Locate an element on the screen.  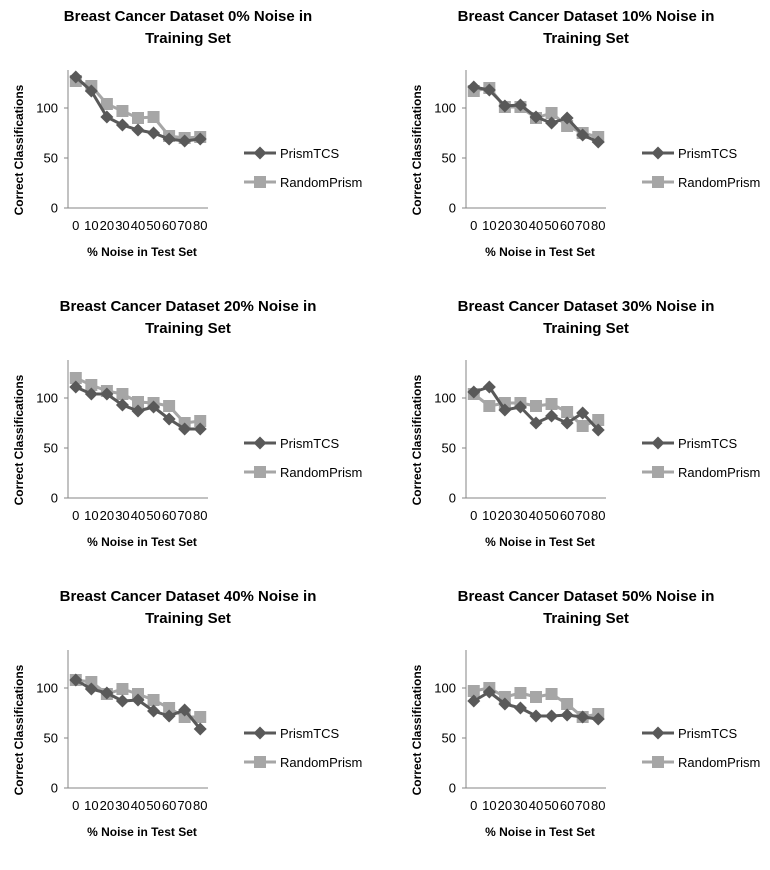
chart-title: Breast Cancer Dataset 50% Noise in is located at coordinates (586, 596).